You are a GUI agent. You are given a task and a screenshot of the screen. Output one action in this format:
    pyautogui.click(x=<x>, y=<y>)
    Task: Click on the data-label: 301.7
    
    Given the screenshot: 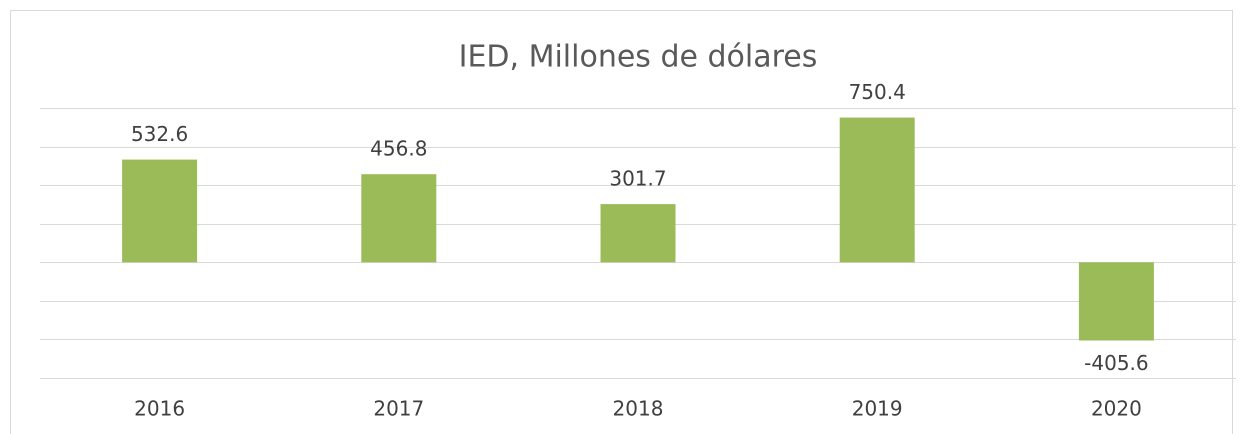 What is the action you would take?
    pyautogui.click(x=637, y=179)
    